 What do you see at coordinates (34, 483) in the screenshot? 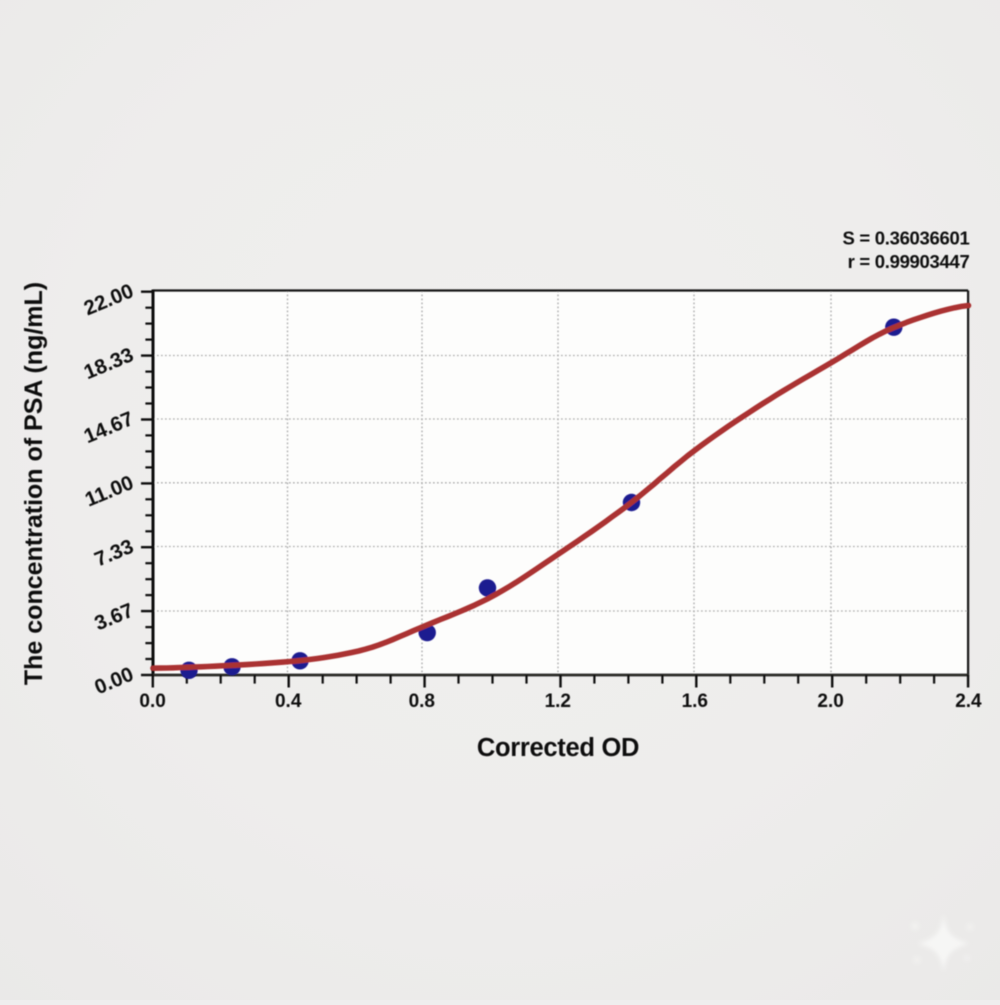
I see `svg-text:The concentration of PSA (ng/m: The concentration of PSA (ng/mL)` at bounding box center [34, 483].